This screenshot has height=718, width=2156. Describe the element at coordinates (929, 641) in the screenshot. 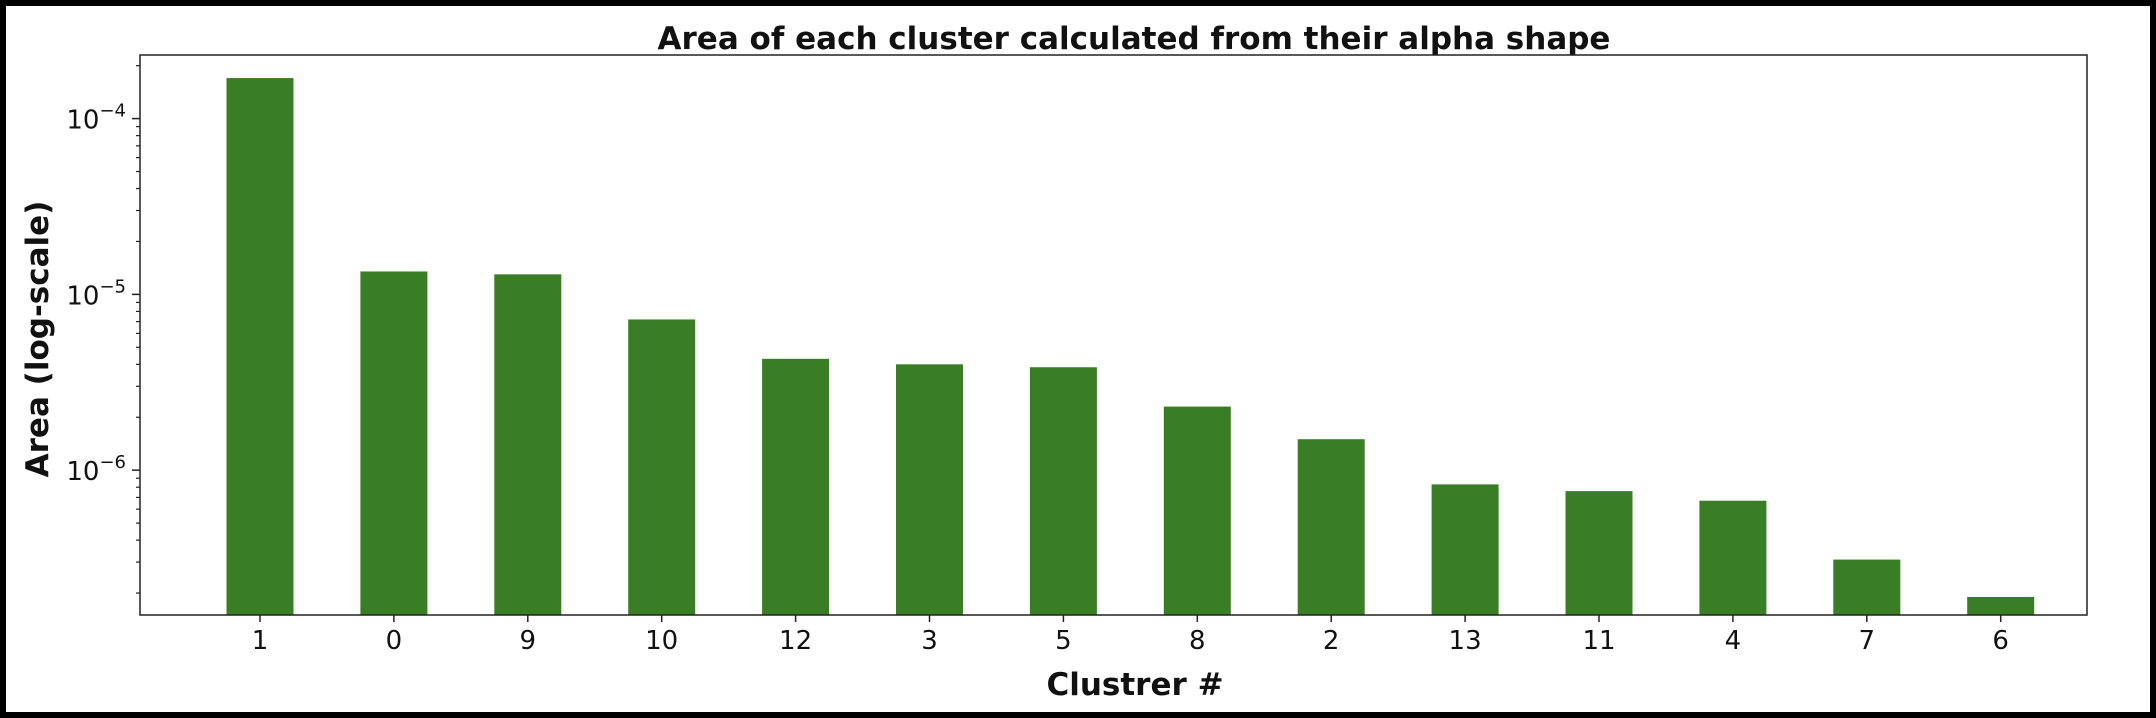

I see `x-tick-label: 3` at that location.